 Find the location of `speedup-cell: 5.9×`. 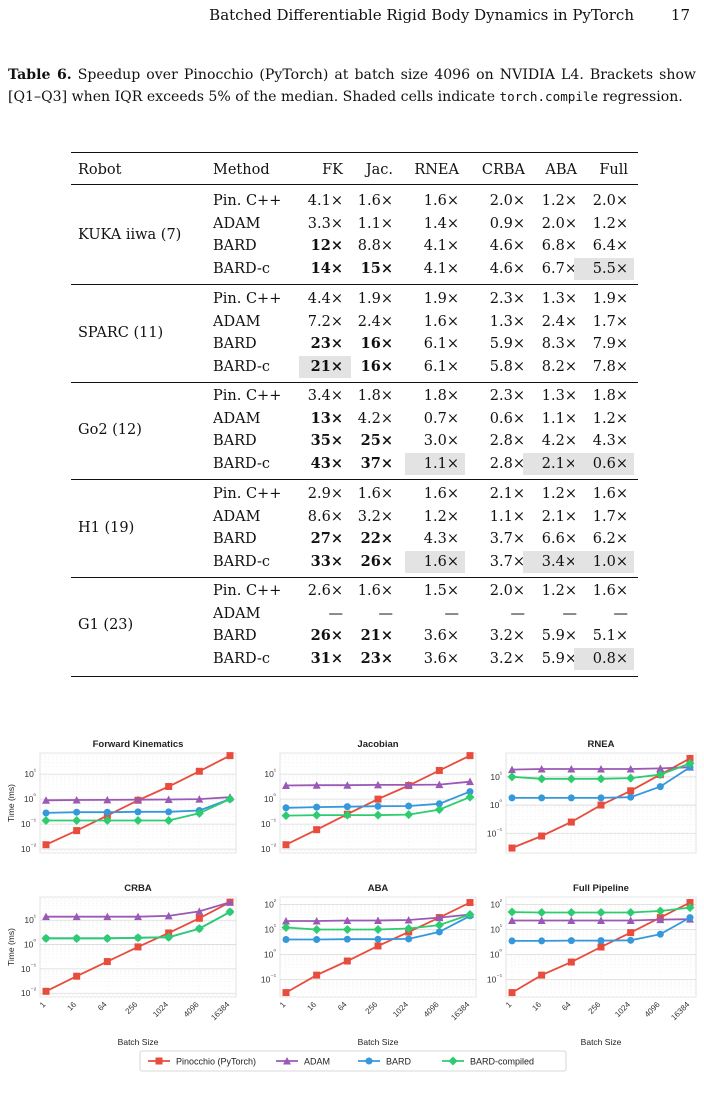

speedup-cell: 5.9× is located at coordinates (559, 658).